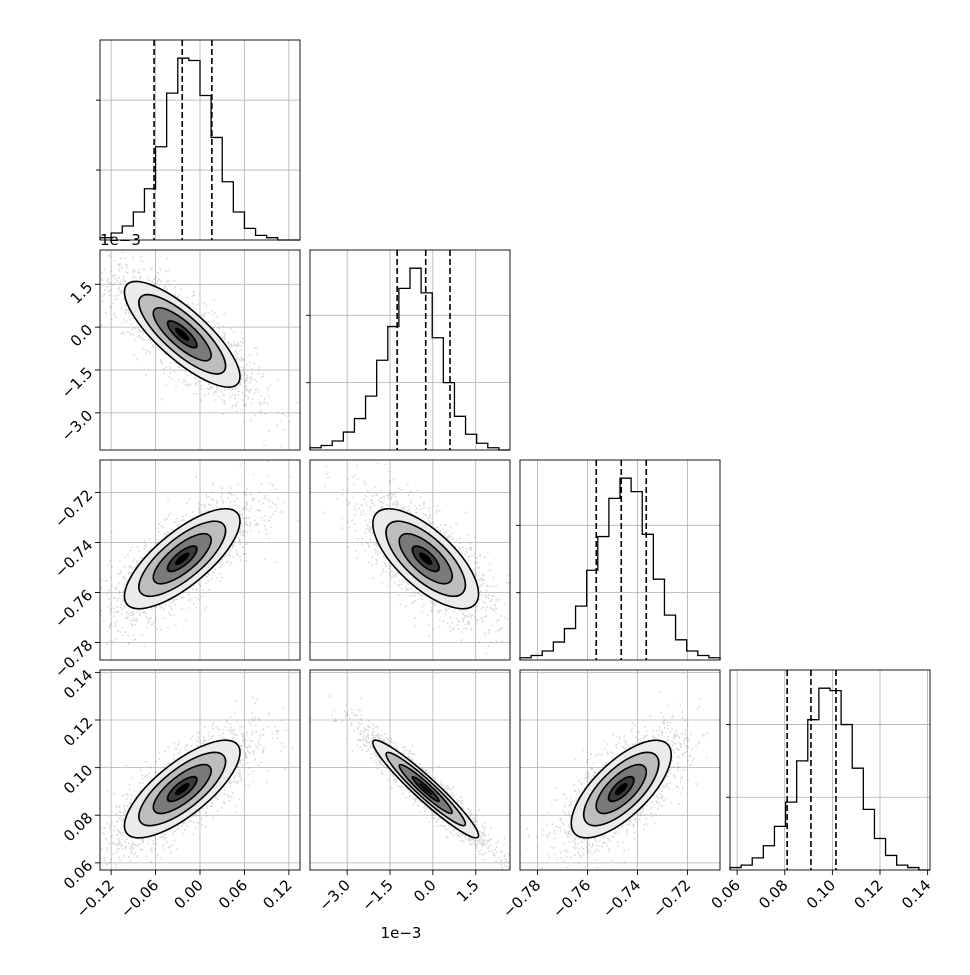  I want to click on xtick-label-3-1: 0.08, so click(773, 894).